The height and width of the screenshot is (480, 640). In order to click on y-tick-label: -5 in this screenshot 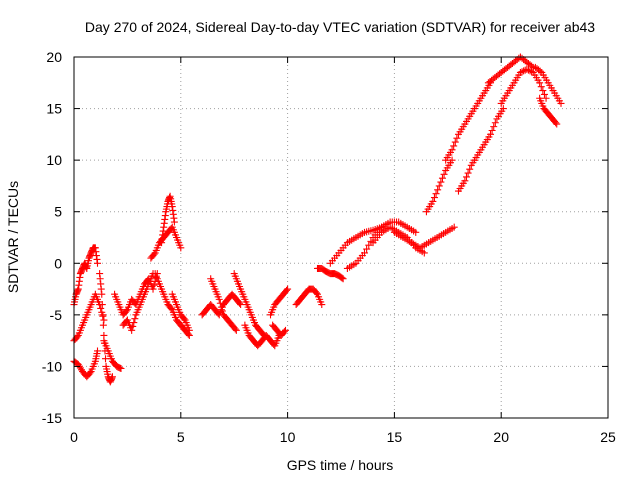, I will do `click(56, 315)`.